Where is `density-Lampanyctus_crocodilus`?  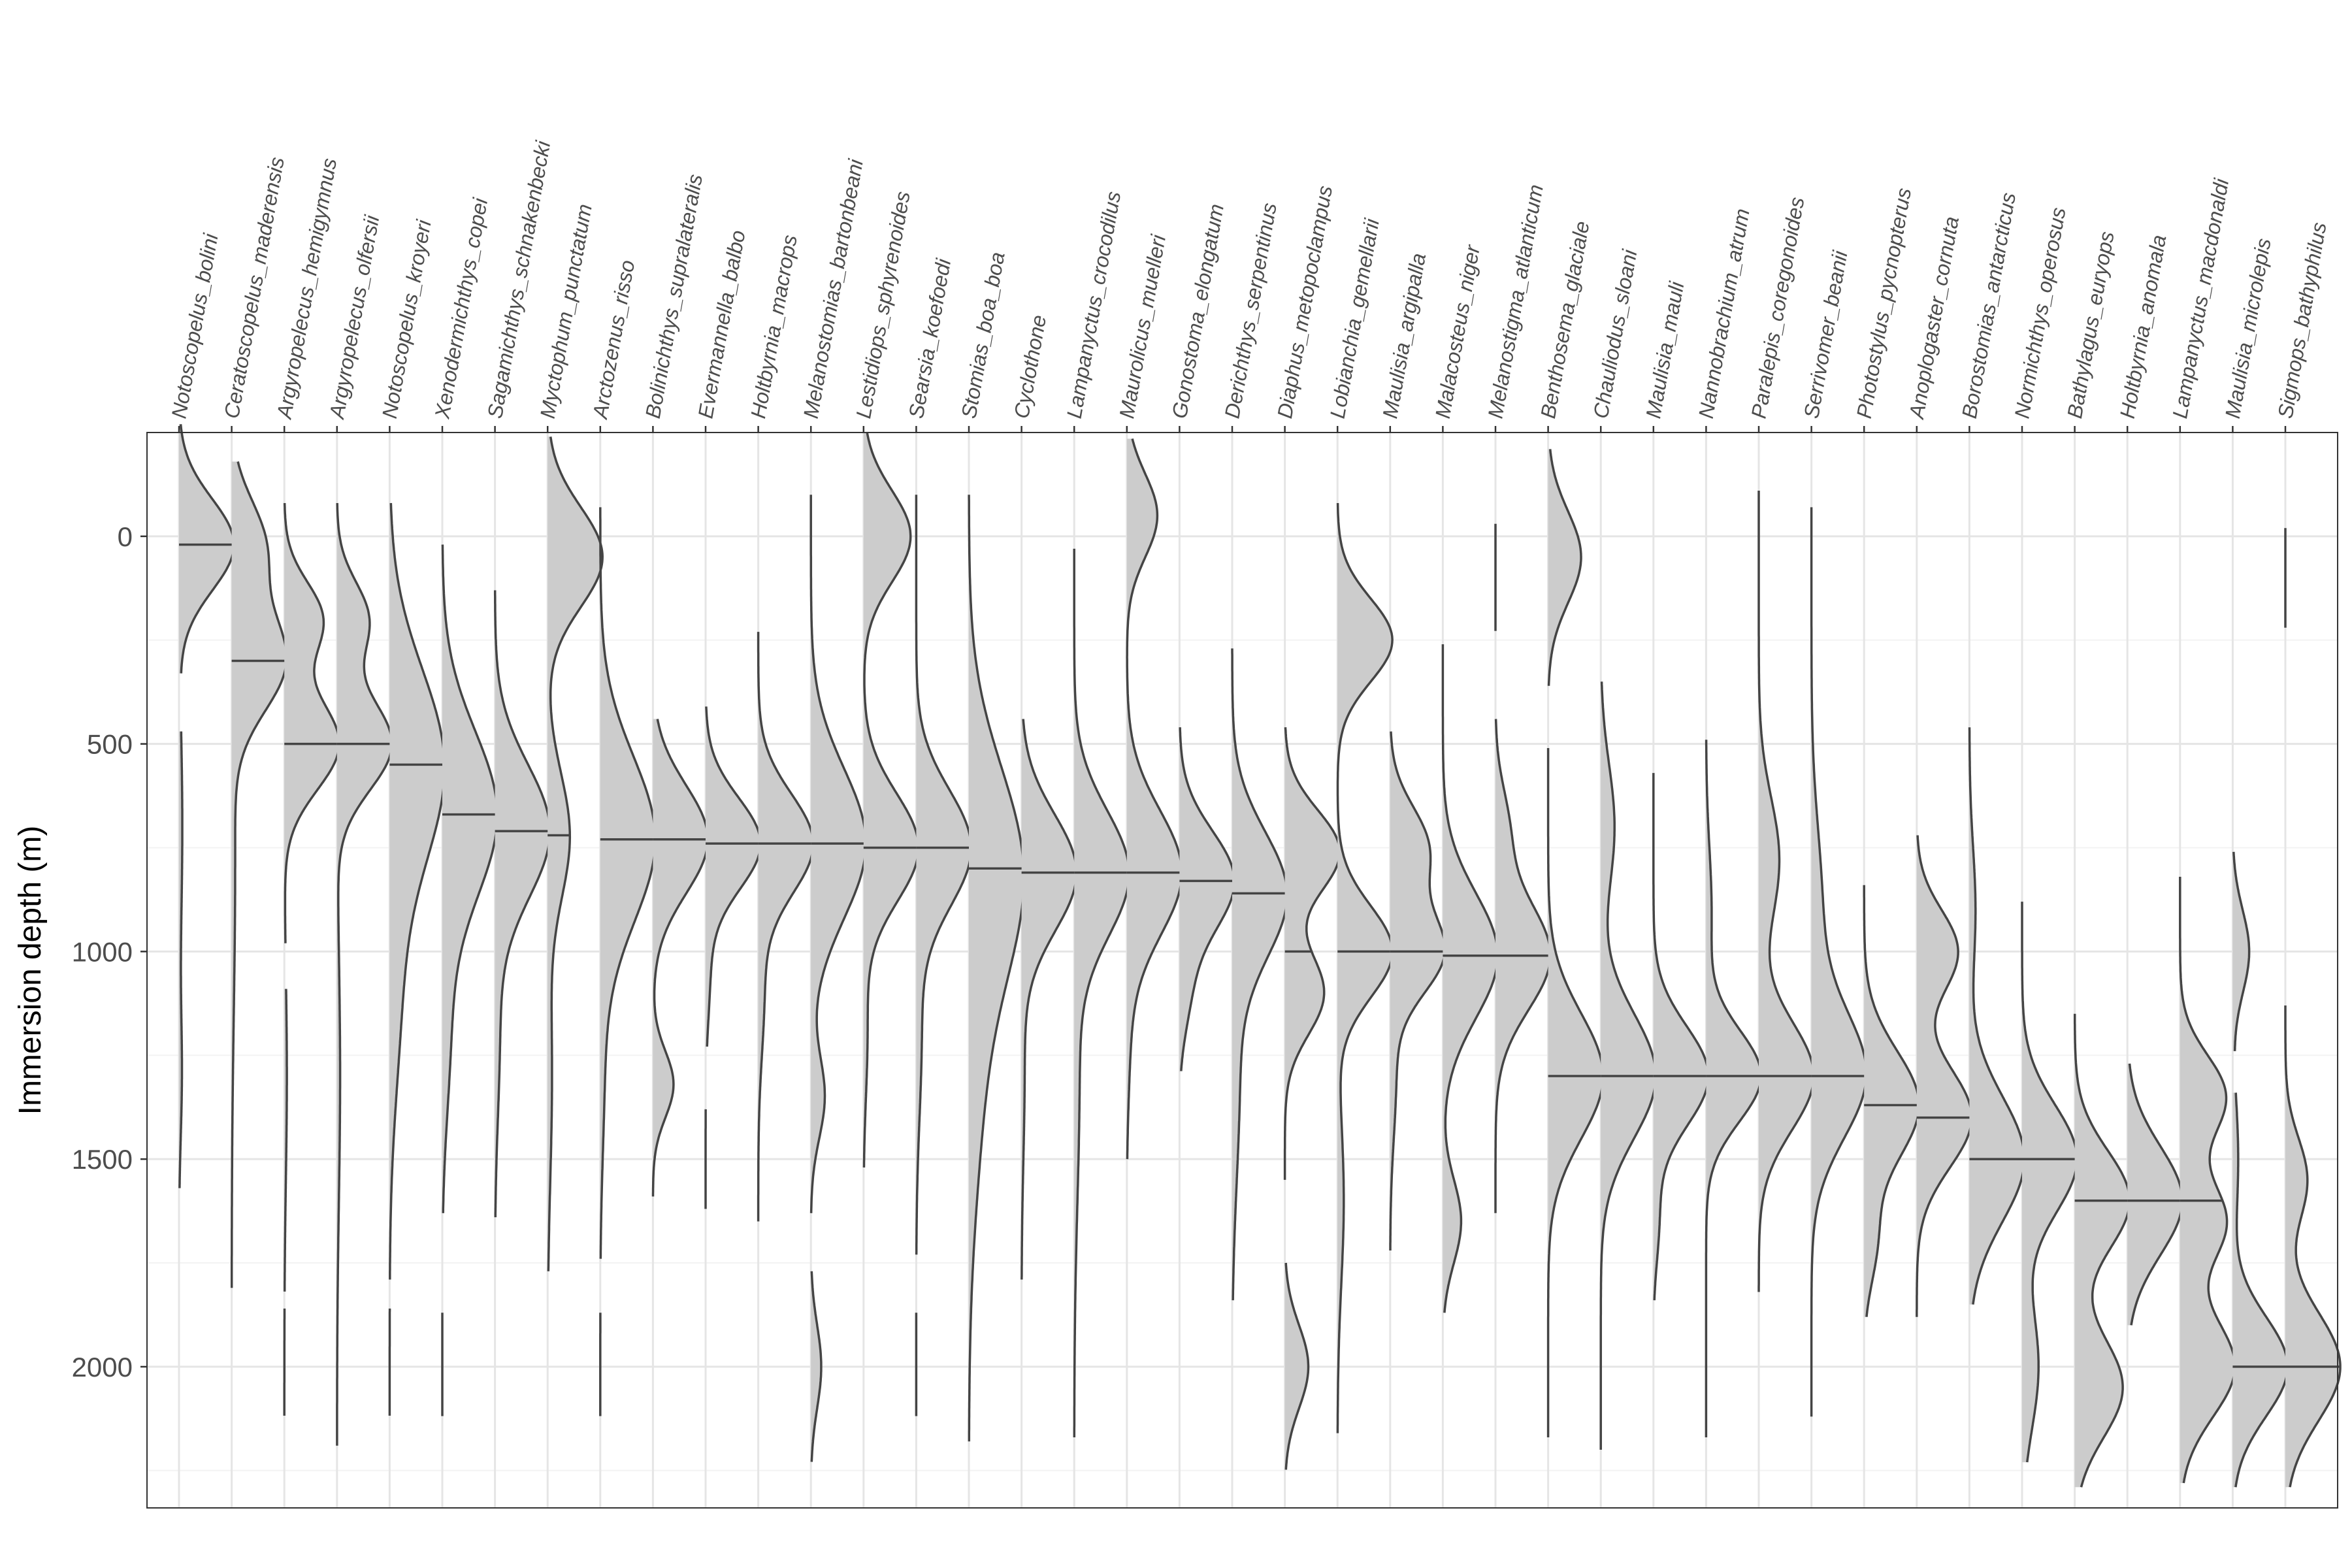 density-Lampanyctus_crocodilus is located at coordinates (1101, 992).